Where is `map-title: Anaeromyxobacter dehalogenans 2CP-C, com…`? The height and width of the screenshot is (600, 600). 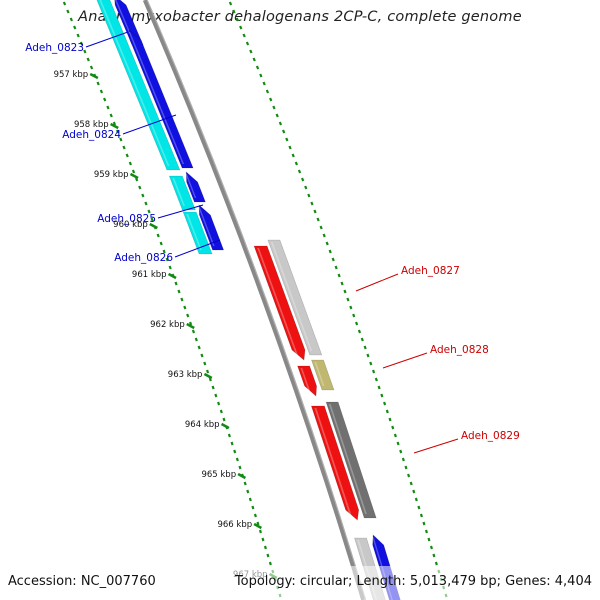 map-title: Anaeromyxobacter dehalogenans 2CP-C, com… is located at coordinates (300, 17).